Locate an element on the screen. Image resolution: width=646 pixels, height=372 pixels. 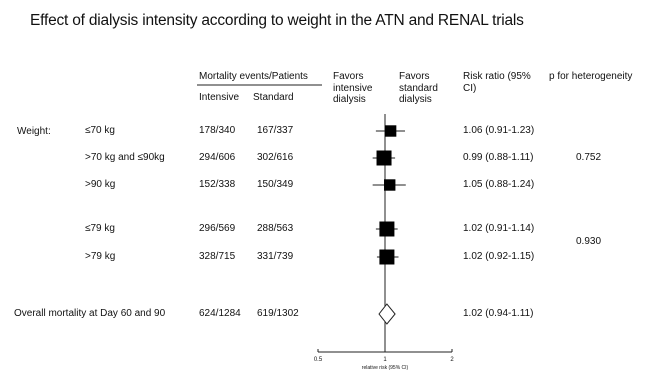
standard-count: 619/1302 is located at coordinates (278, 313).